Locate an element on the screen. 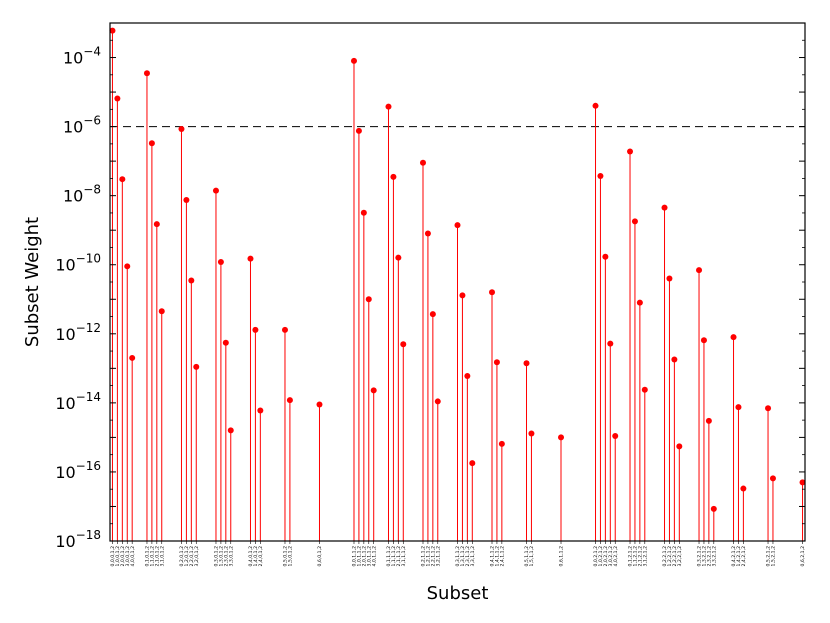 This screenshot has height=623, width=830. y-tick-label: 10⁻¹⁴ is located at coordinates (78, 401).